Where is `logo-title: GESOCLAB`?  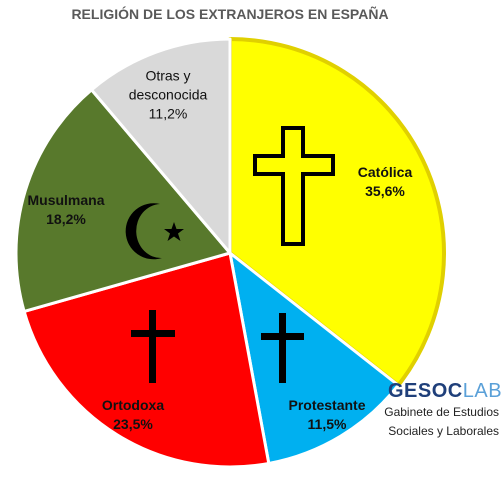
logo-title: GESOCLAB is located at coordinates (443, 391).